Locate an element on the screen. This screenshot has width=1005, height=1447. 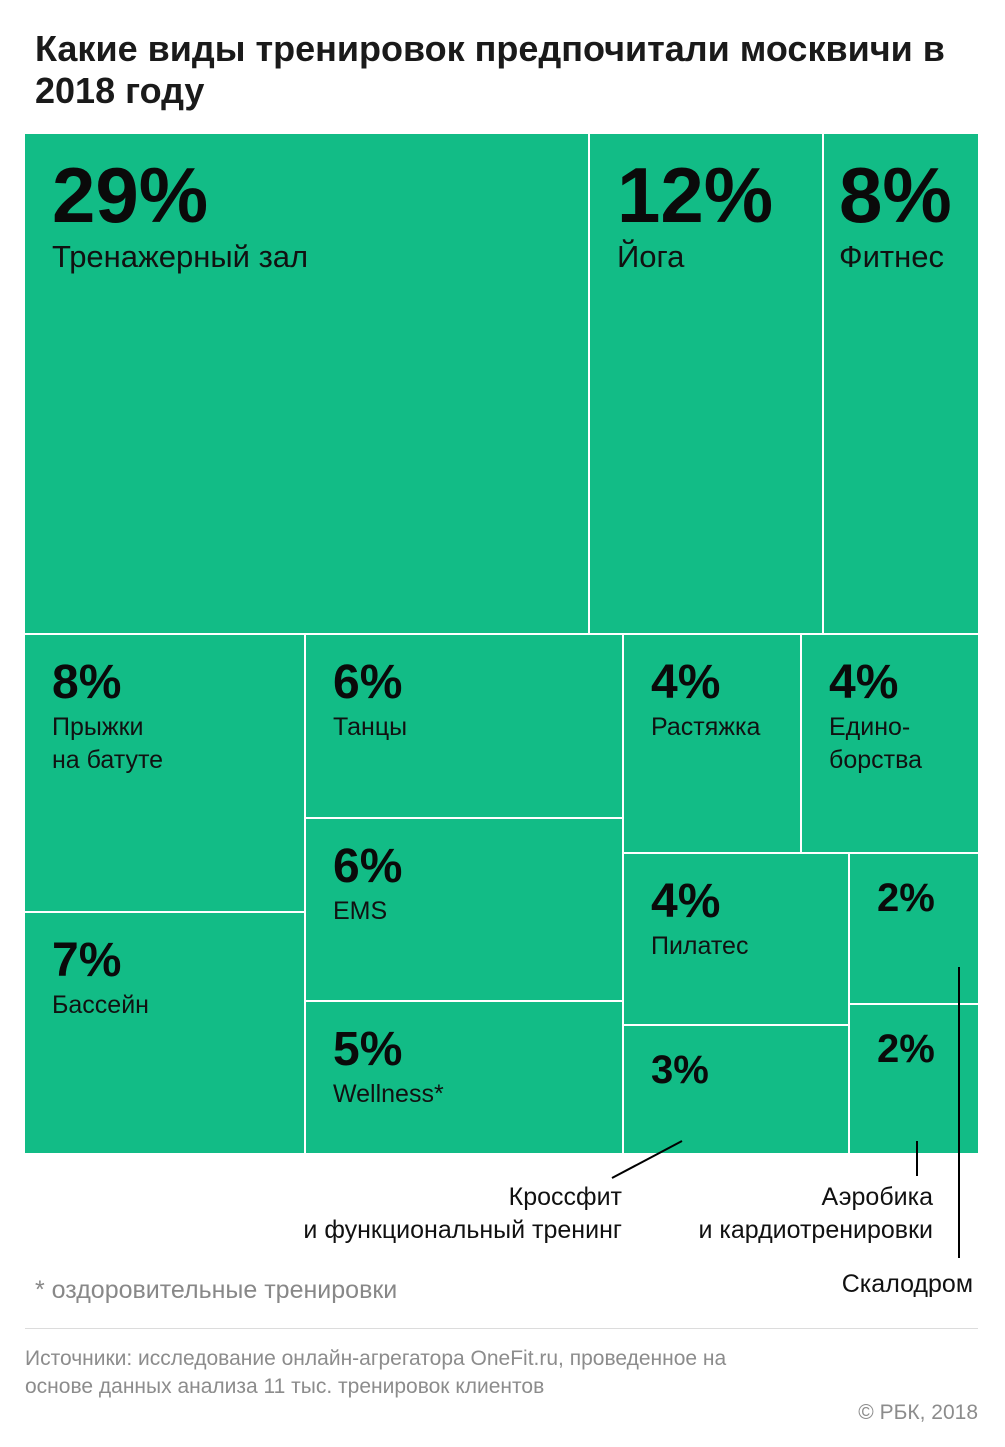
treemap-cell-dance: 6% Танцы is located at coordinates (464, 726).